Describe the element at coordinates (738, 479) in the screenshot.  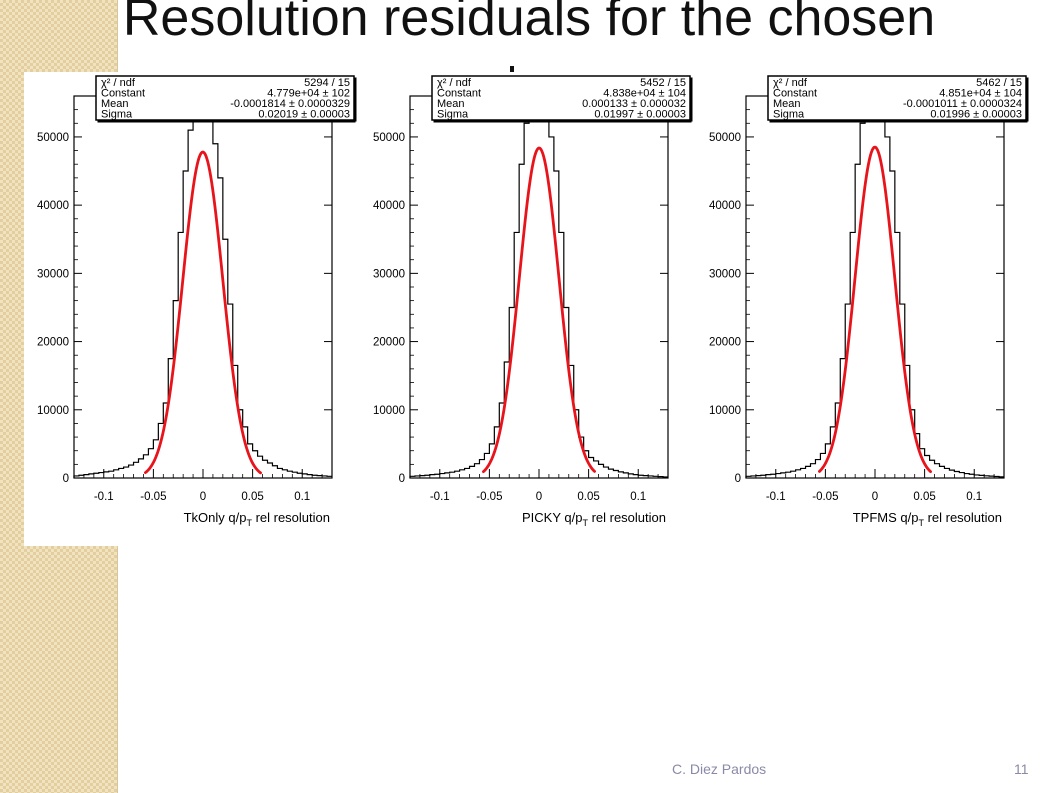
I see `chart2-ytick-label-0: 0` at that location.